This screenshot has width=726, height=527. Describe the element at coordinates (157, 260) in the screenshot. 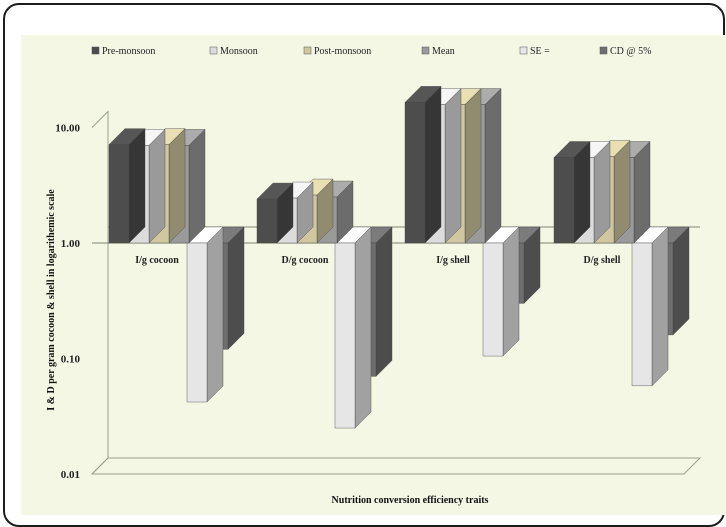

I see `category-label: I/g cocoon` at that location.